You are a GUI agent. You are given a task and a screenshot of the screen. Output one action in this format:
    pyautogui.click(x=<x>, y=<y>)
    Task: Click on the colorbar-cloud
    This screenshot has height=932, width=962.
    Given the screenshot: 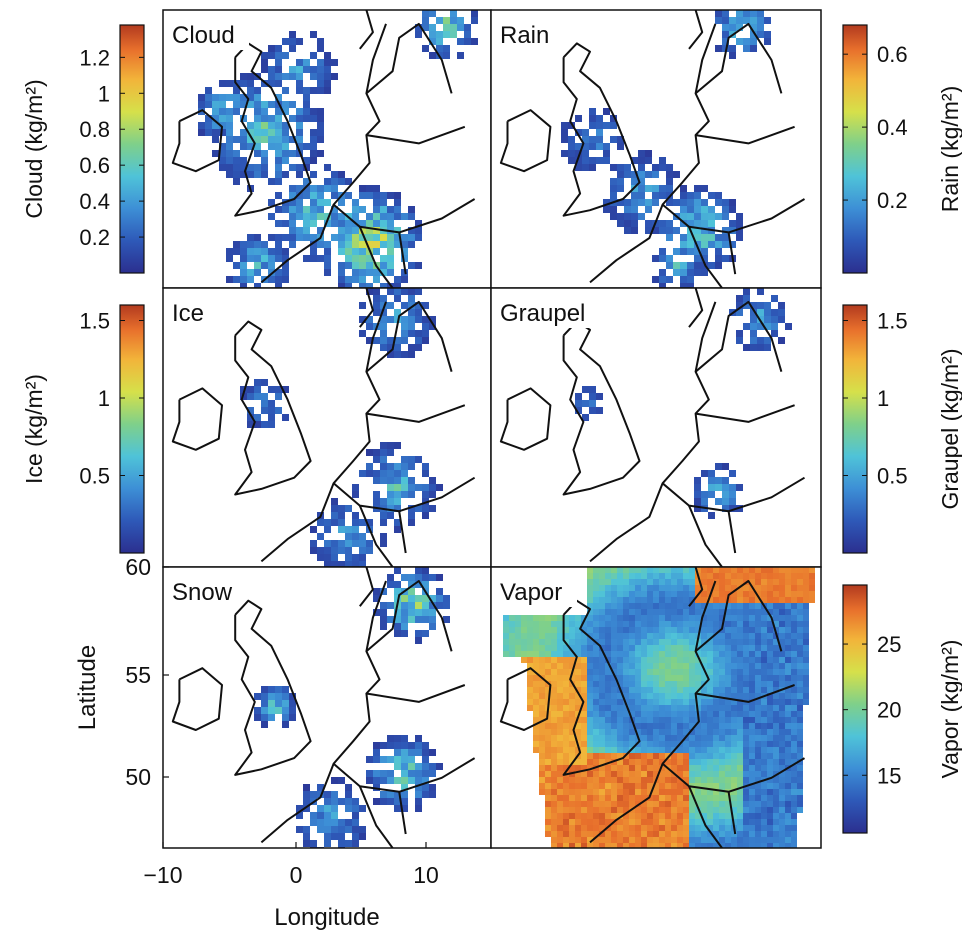 What is the action you would take?
    pyautogui.click(x=132, y=149)
    